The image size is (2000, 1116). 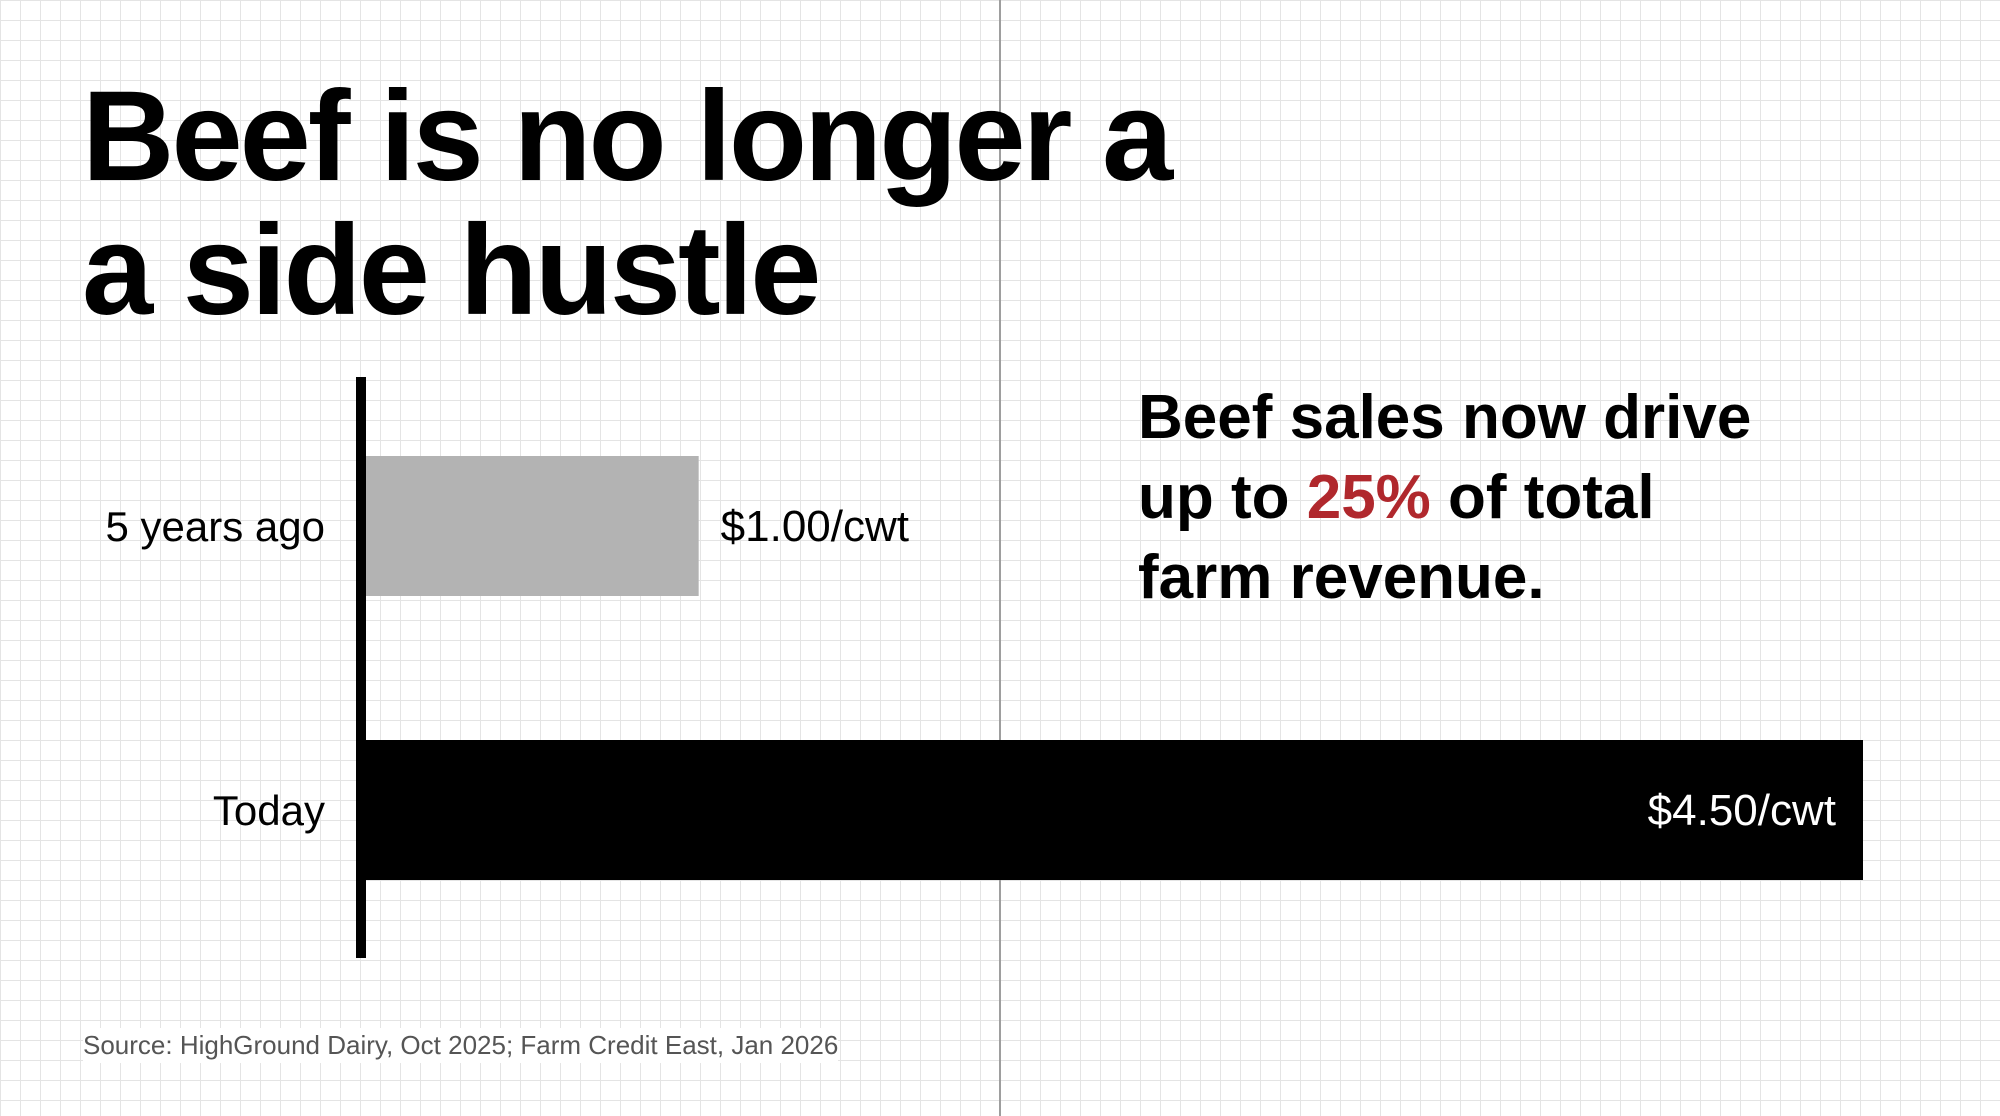 I want to click on category-label-1: Today, so click(x=269, y=810).